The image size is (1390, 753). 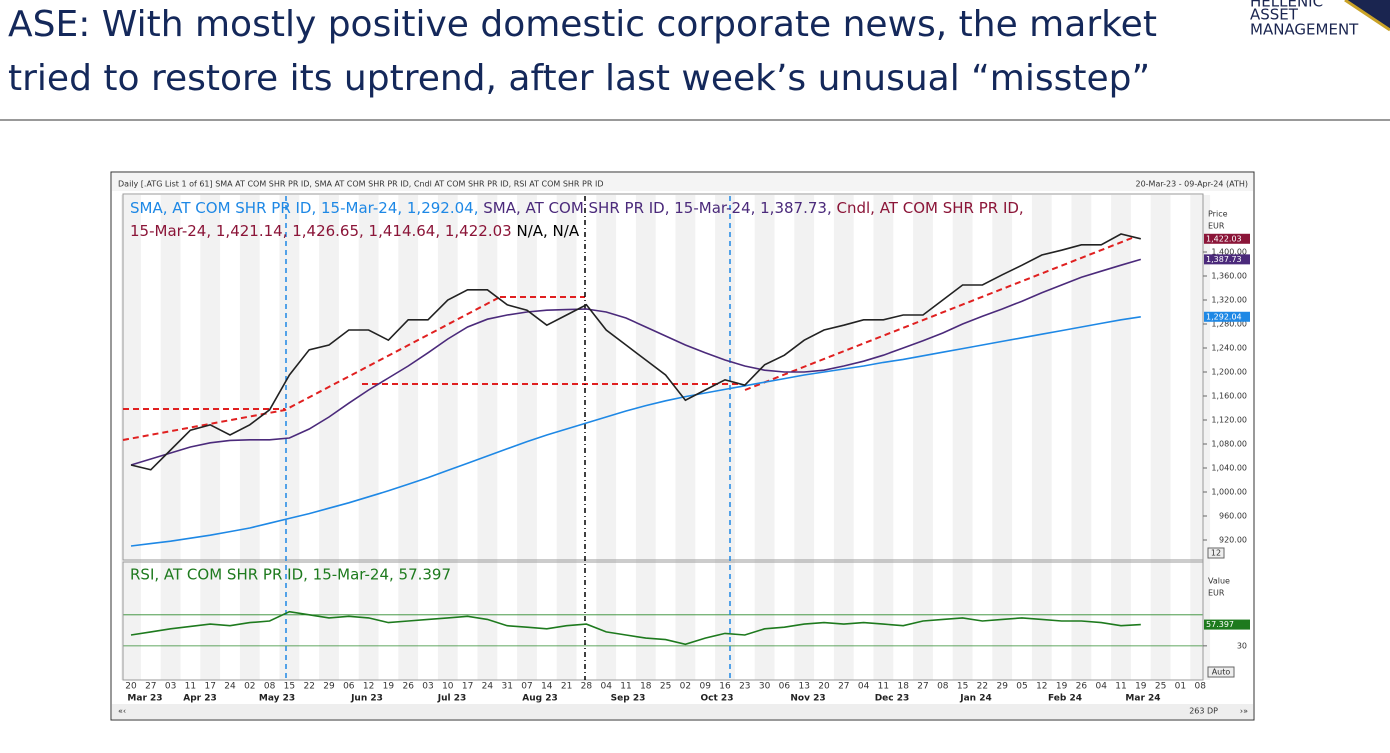 I want to click on month-label: Mar 24, so click(x=1142, y=699).